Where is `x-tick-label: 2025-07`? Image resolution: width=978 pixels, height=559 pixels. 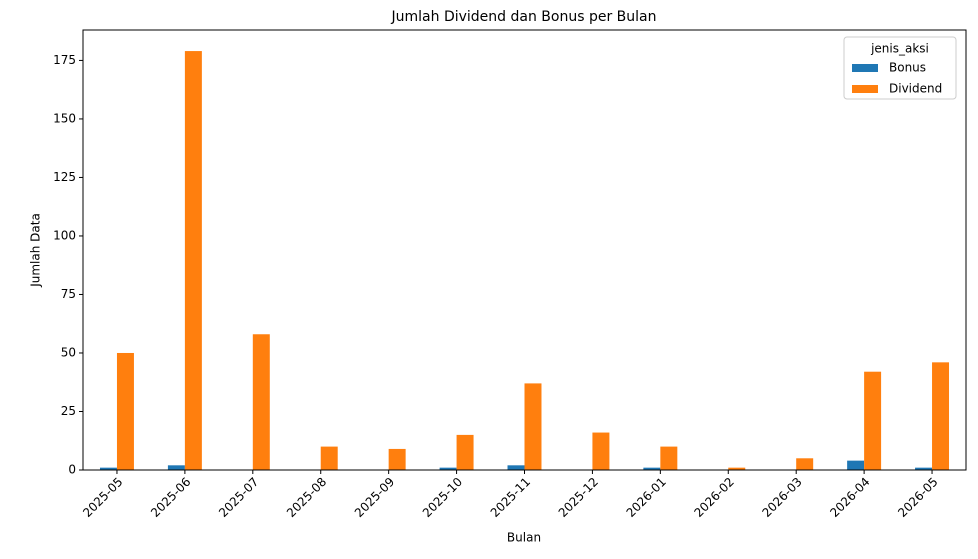 x-tick-label: 2025-07 is located at coordinates (238, 497).